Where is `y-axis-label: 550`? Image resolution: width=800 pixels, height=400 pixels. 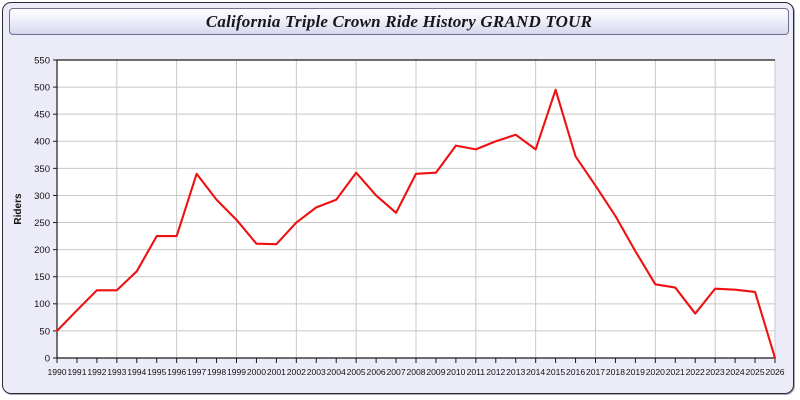 y-axis-label: 550 is located at coordinates (42, 60).